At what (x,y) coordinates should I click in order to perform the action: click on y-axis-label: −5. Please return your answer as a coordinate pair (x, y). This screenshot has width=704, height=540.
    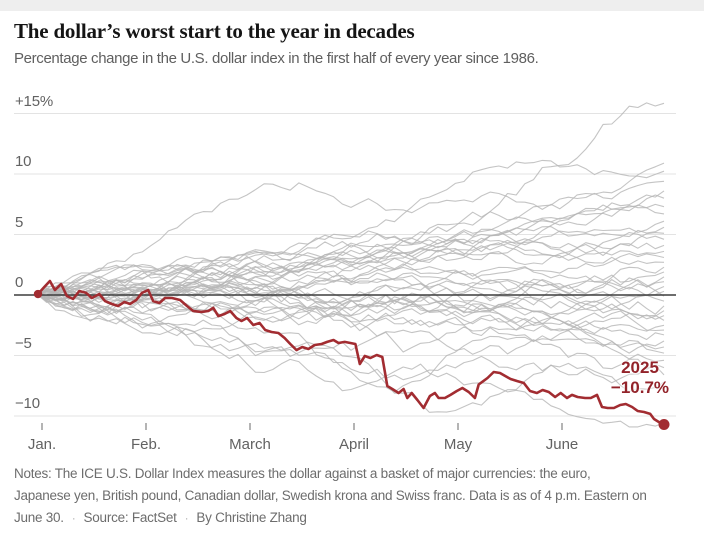
    Looking at the image, I should click on (23, 343).